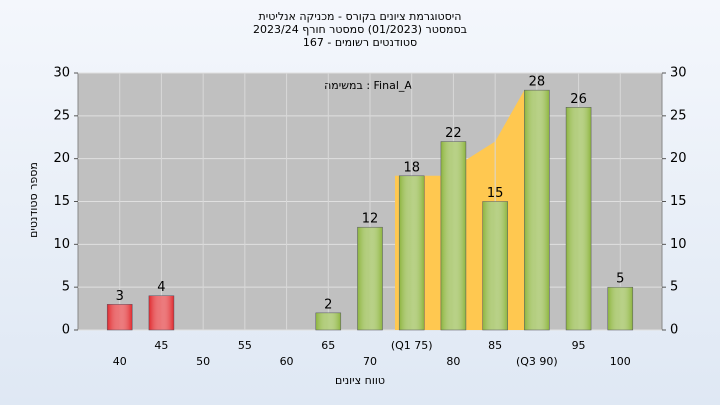 The width and height of the screenshot is (720, 405). What do you see at coordinates (61, 115) in the screenshot?
I see `y-tick-label: 25` at bounding box center [61, 115].